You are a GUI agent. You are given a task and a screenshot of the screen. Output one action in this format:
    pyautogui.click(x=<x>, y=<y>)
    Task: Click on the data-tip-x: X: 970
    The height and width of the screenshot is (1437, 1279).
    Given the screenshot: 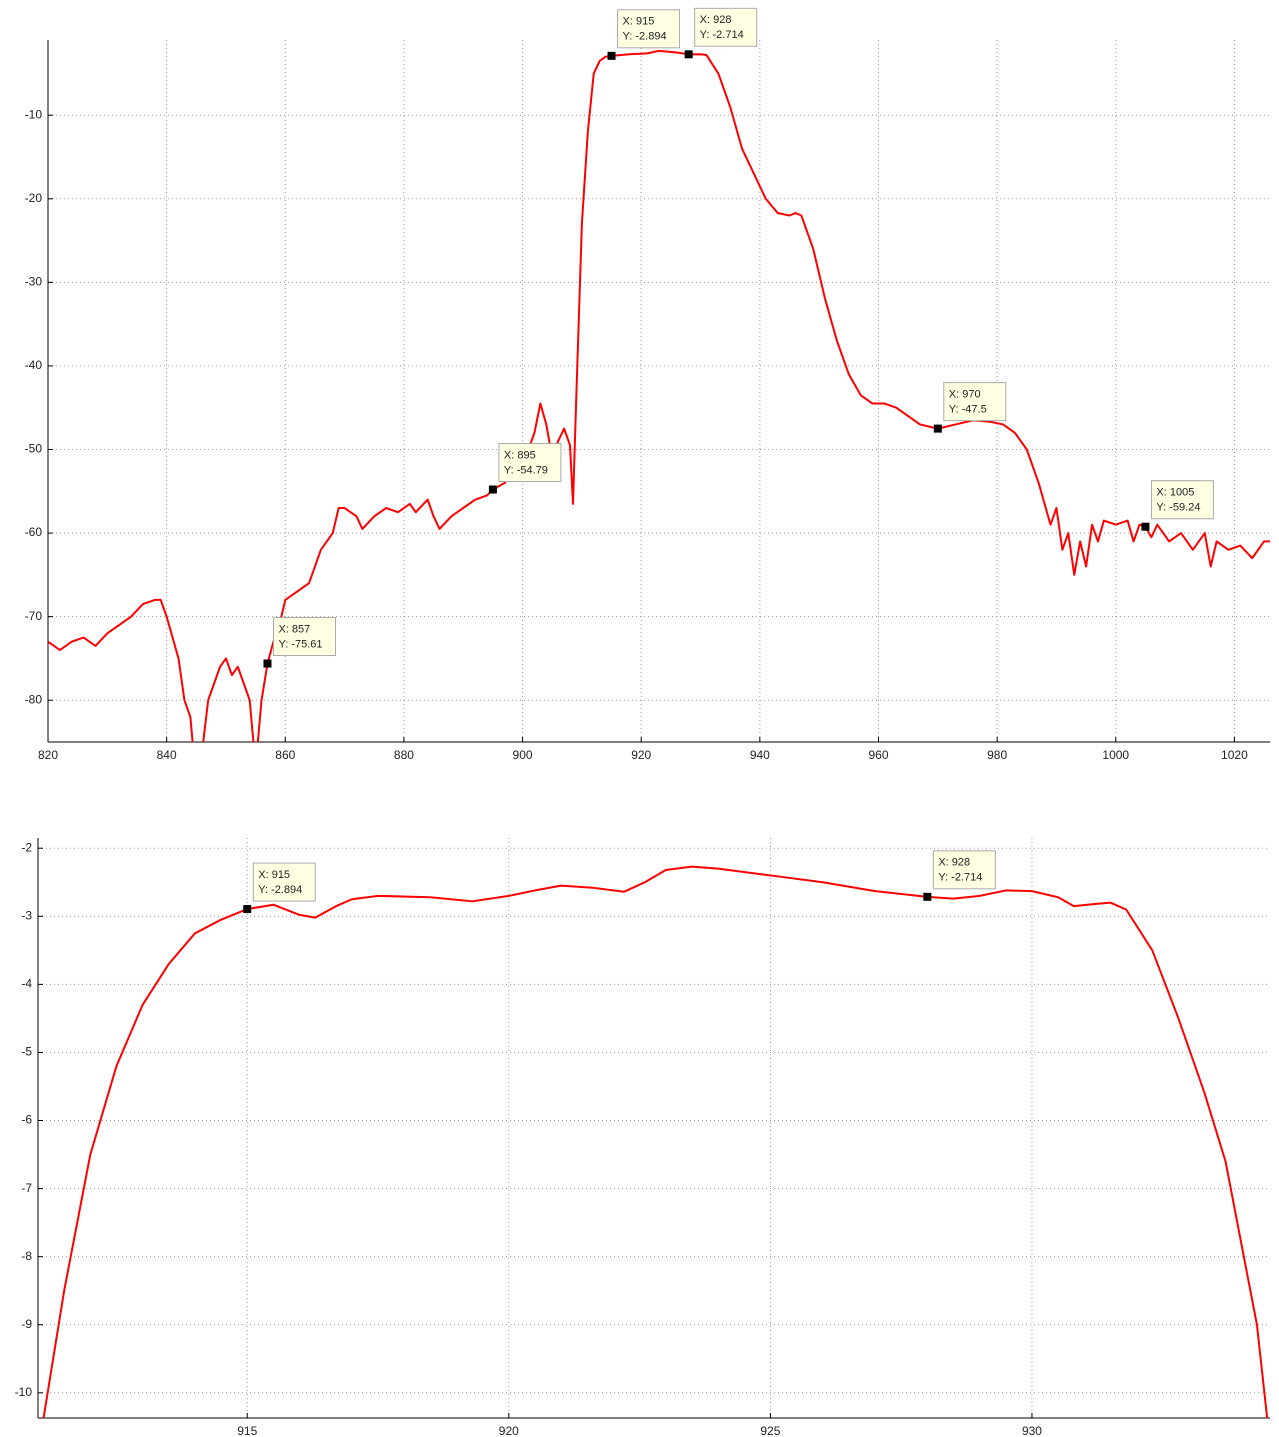 What is the action you would take?
    pyautogui.click(x=965, y=395)
    